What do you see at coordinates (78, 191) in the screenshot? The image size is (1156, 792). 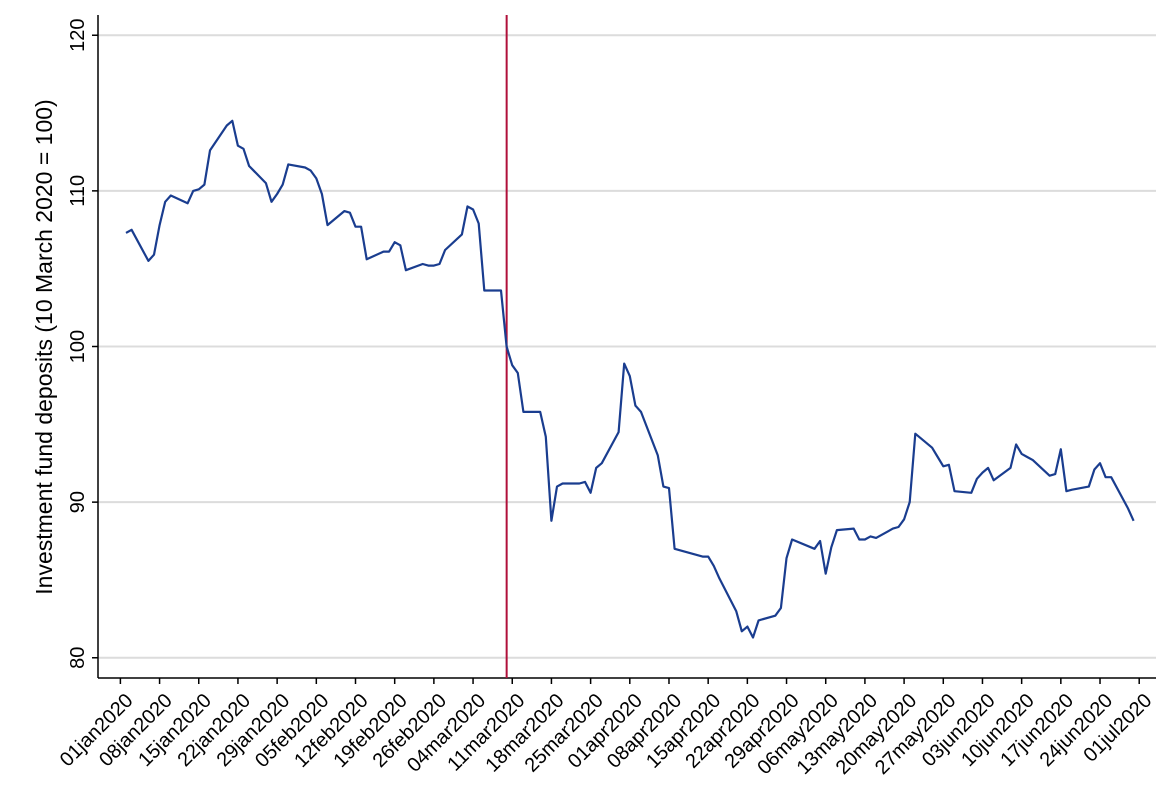 I see `y-tick-label: 110` at bounding box center [78, 191].